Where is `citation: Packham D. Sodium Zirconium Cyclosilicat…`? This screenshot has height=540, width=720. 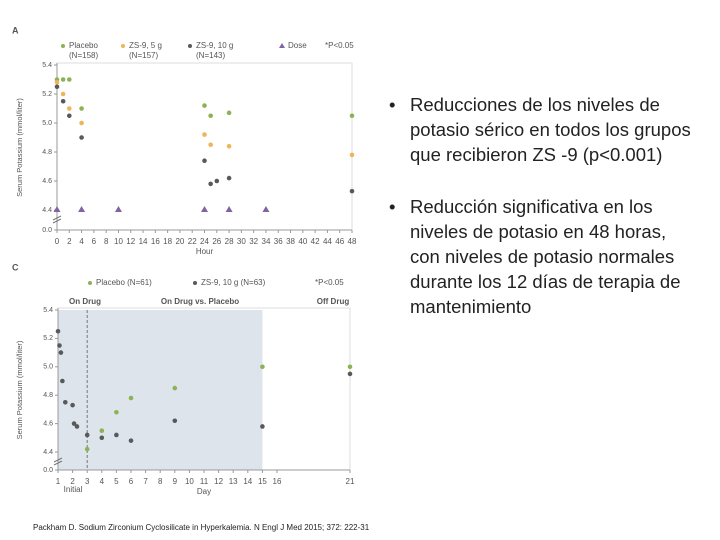
citation: Packham D. Sodium Zirconium Cyclosilicat… is located at coordinates (201, 527).